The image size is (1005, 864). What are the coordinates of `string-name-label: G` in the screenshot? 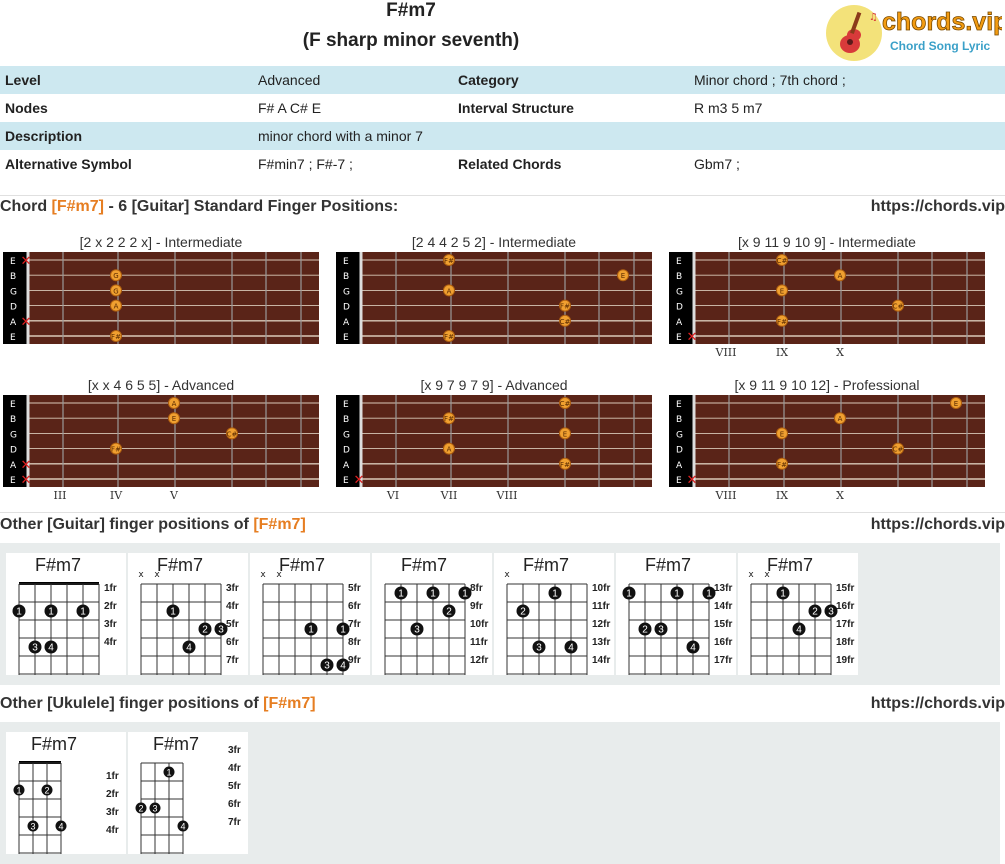 It's located at (679, 292).